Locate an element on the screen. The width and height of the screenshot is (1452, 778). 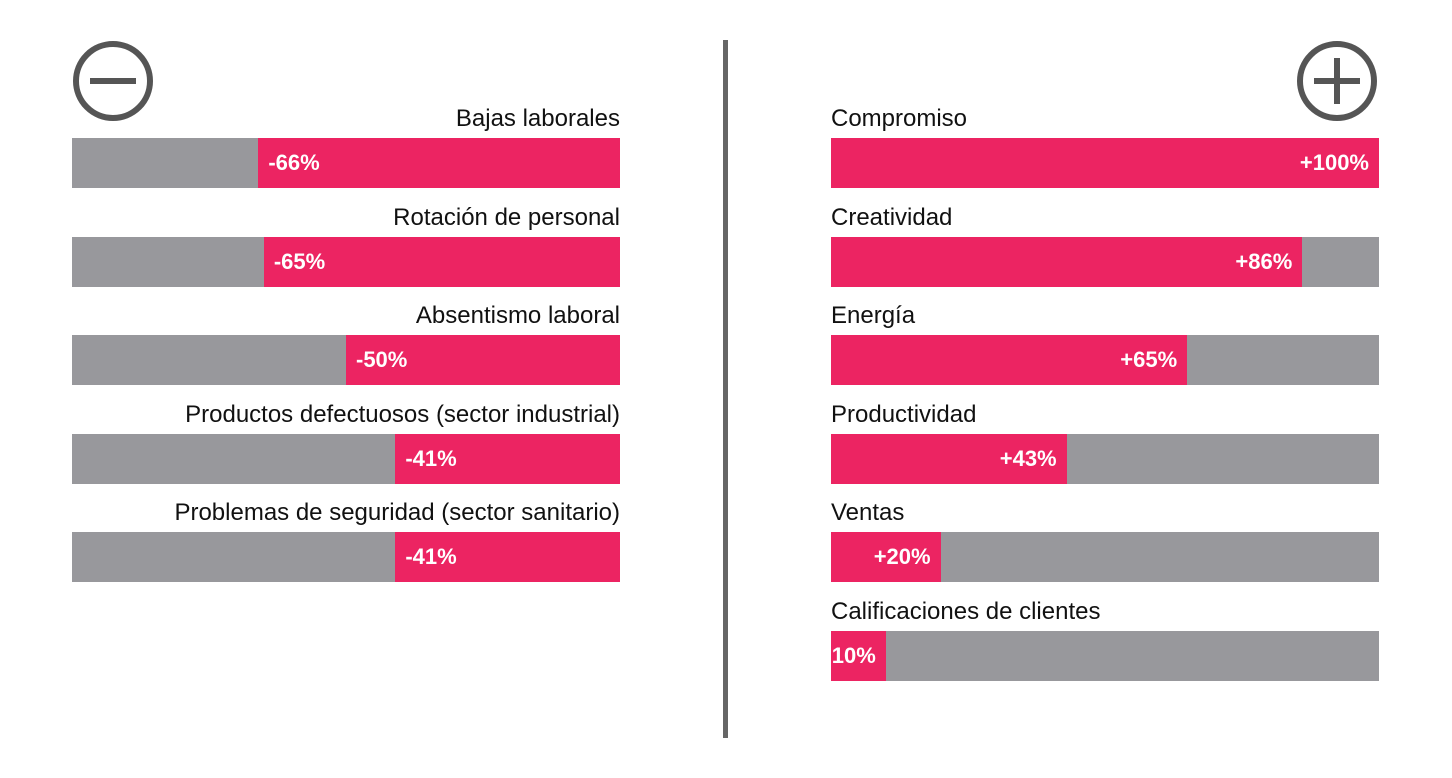
bar-item: Absentismo laboral -50% is located at coordinates (346, 343).